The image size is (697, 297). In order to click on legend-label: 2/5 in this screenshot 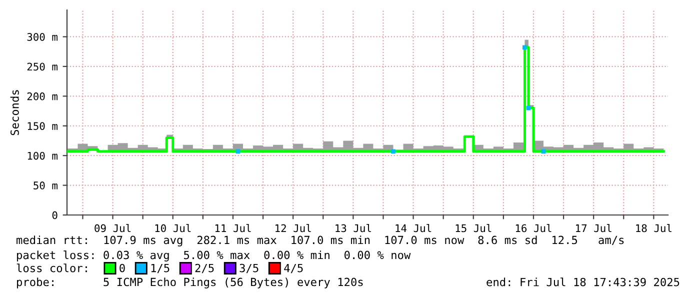, I will do `click(204, 269)`.